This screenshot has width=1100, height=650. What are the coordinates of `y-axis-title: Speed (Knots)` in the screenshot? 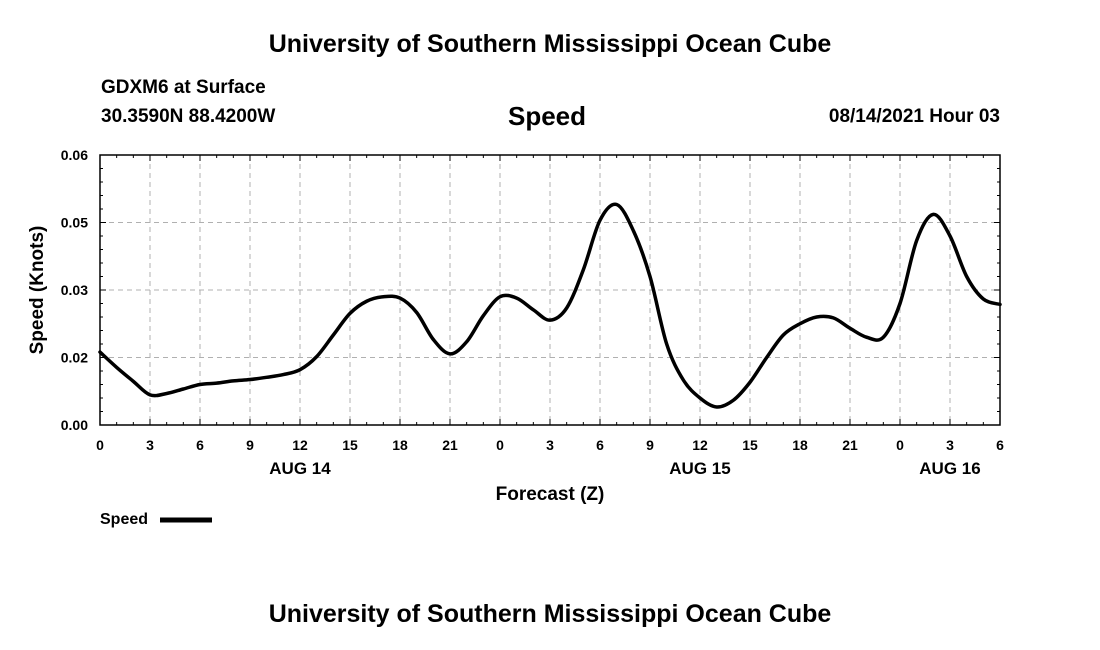 It's located at (37, 290).